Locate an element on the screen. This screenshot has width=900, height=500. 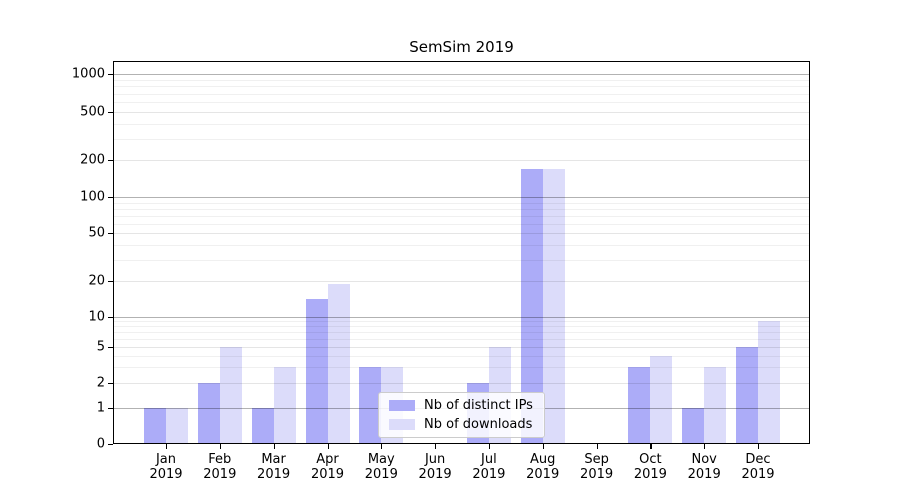
bar-dec-series0 is located at coordinates (747, 395).